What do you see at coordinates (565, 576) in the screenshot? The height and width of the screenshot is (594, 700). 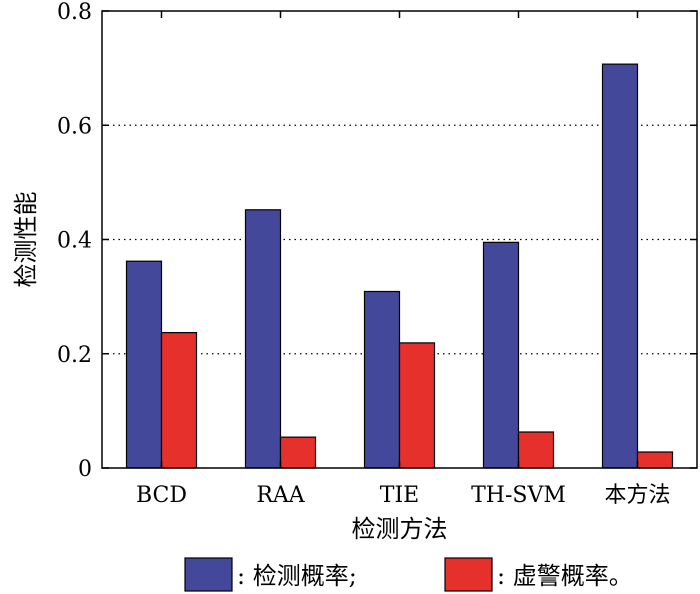 I see `legend-label: : 虚警概率。` at bounding box center [565, 576].